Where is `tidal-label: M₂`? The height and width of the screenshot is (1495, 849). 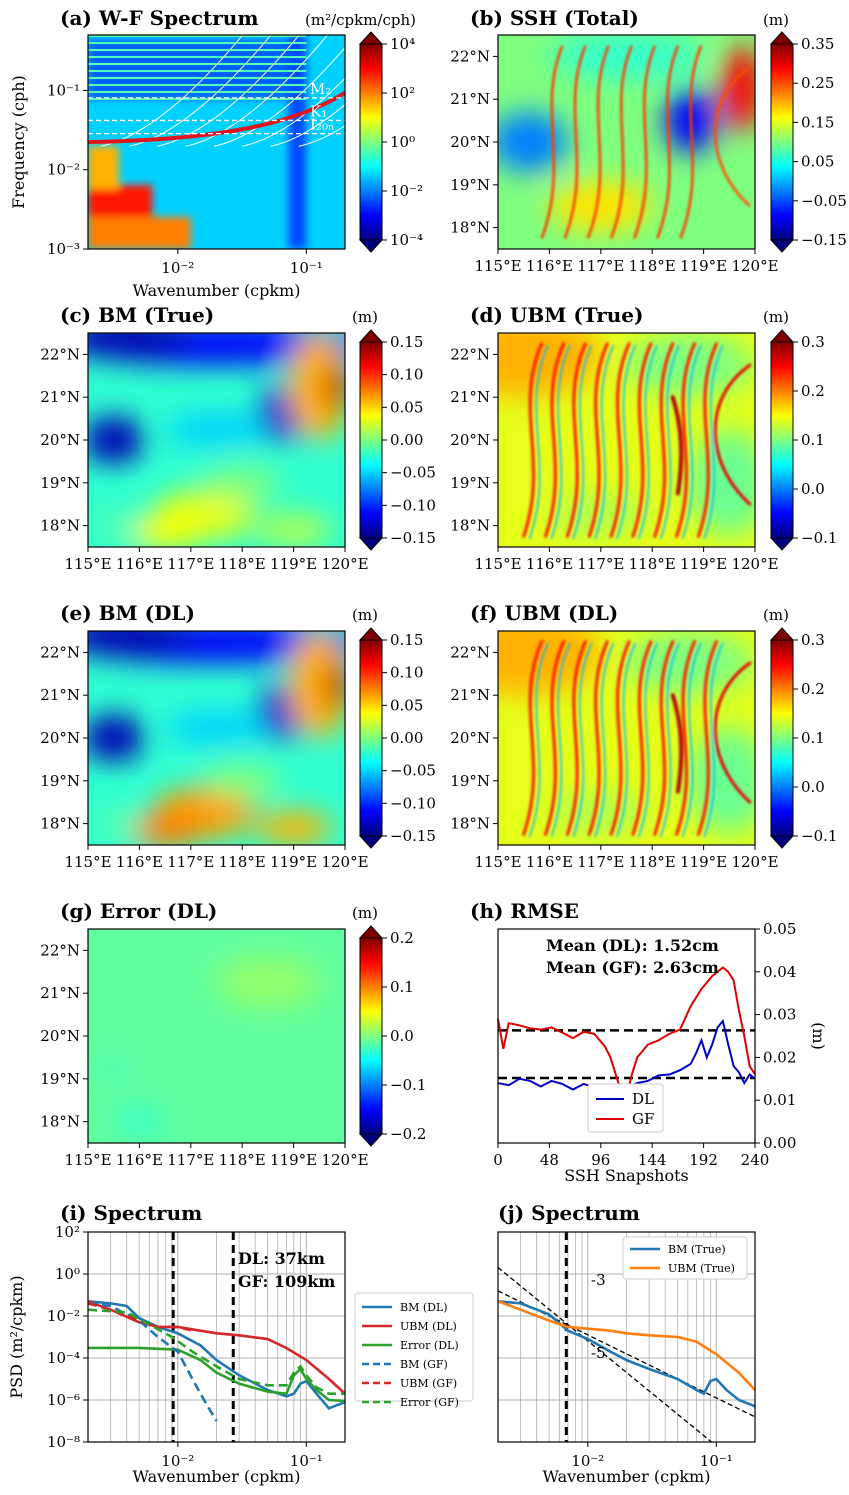
tidal-label: M₂ is located at coordinates (320, 89).